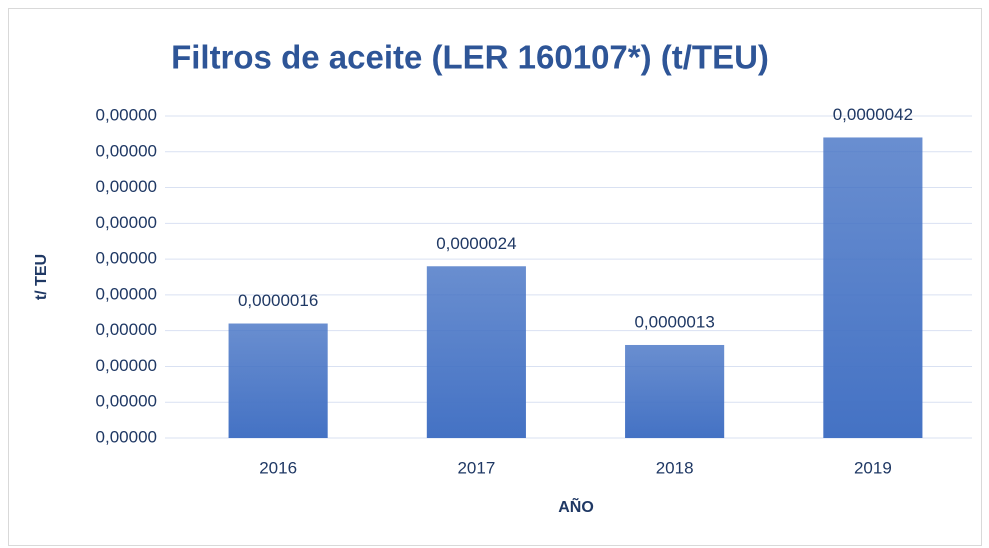 This screenshot has height=548, width=989. I want to click on x-tick-label: 2017, so click(476, 467).